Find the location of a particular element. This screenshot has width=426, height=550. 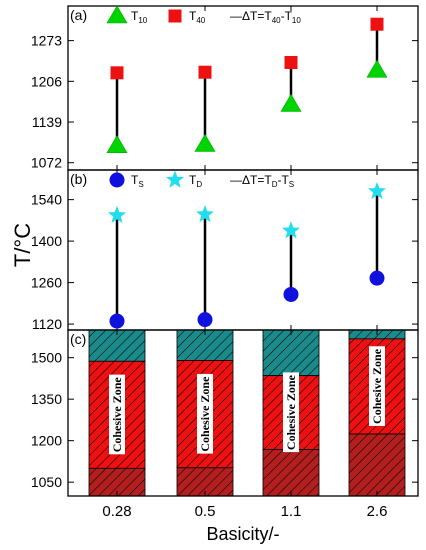

panel-label: (b) is located at coordinates (78, 179).